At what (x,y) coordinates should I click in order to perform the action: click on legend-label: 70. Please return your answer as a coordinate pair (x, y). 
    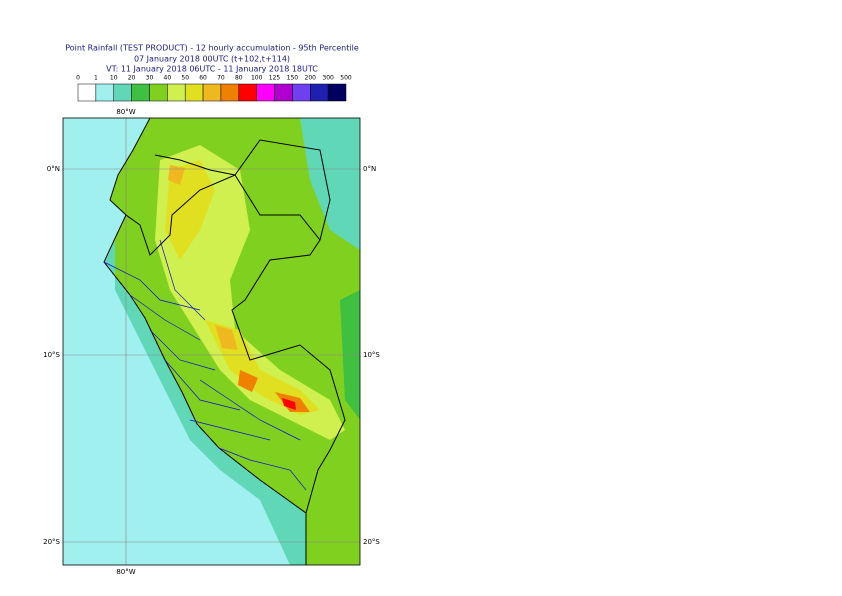
    Looking at the image, I should click on (221, 78).